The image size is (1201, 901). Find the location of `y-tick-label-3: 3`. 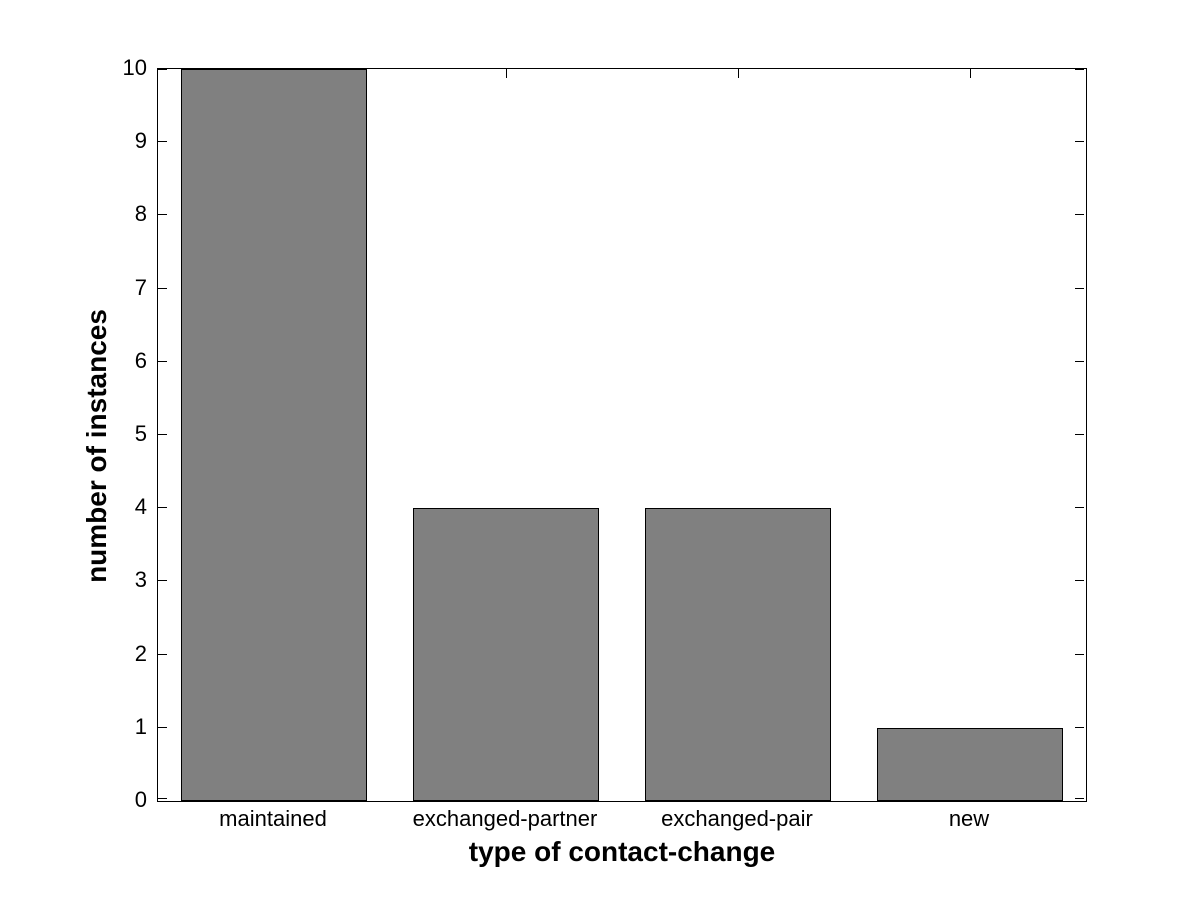

y-tick-label-3: 3 is located at coordinates (140, 579).